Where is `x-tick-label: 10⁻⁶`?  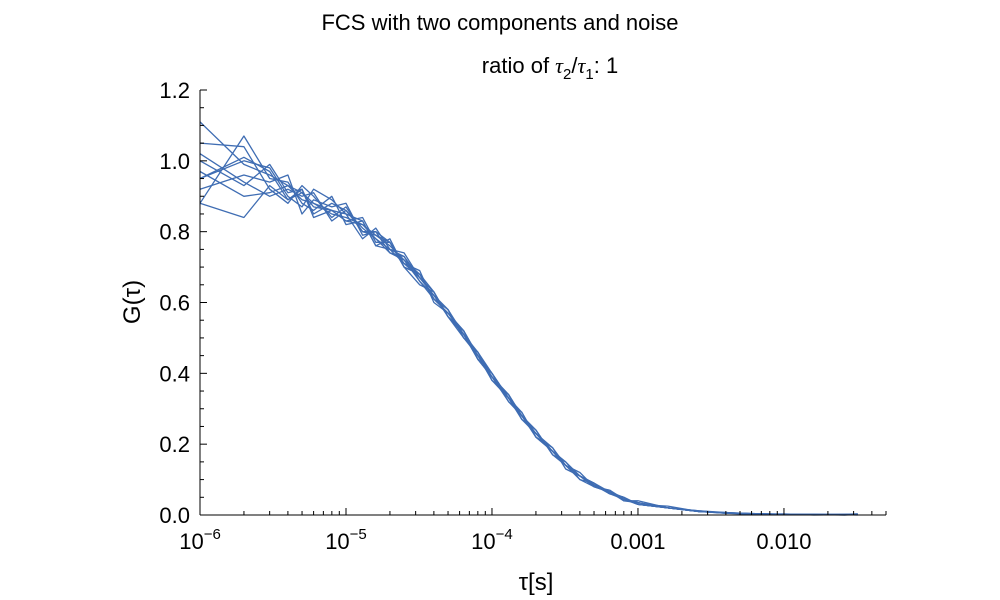 x-tick-label: 10⁻⁶ is located at coordinates (200, 540).